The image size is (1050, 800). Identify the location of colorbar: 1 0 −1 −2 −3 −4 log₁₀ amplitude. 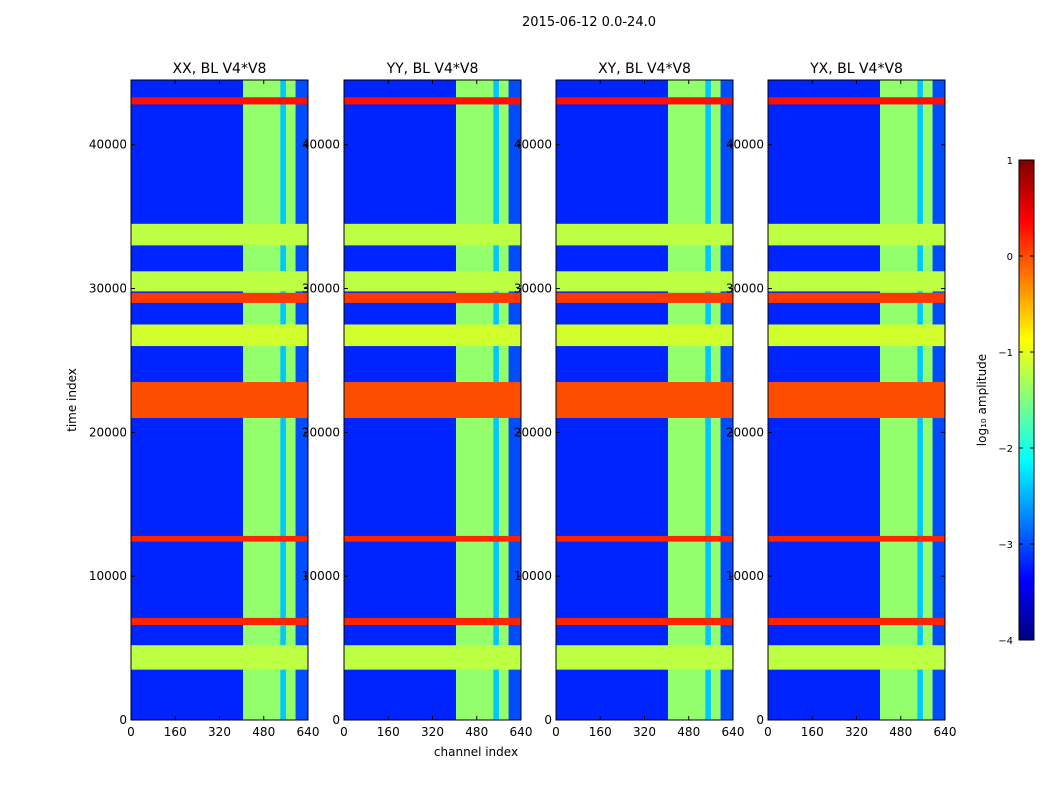
(1005, 401).